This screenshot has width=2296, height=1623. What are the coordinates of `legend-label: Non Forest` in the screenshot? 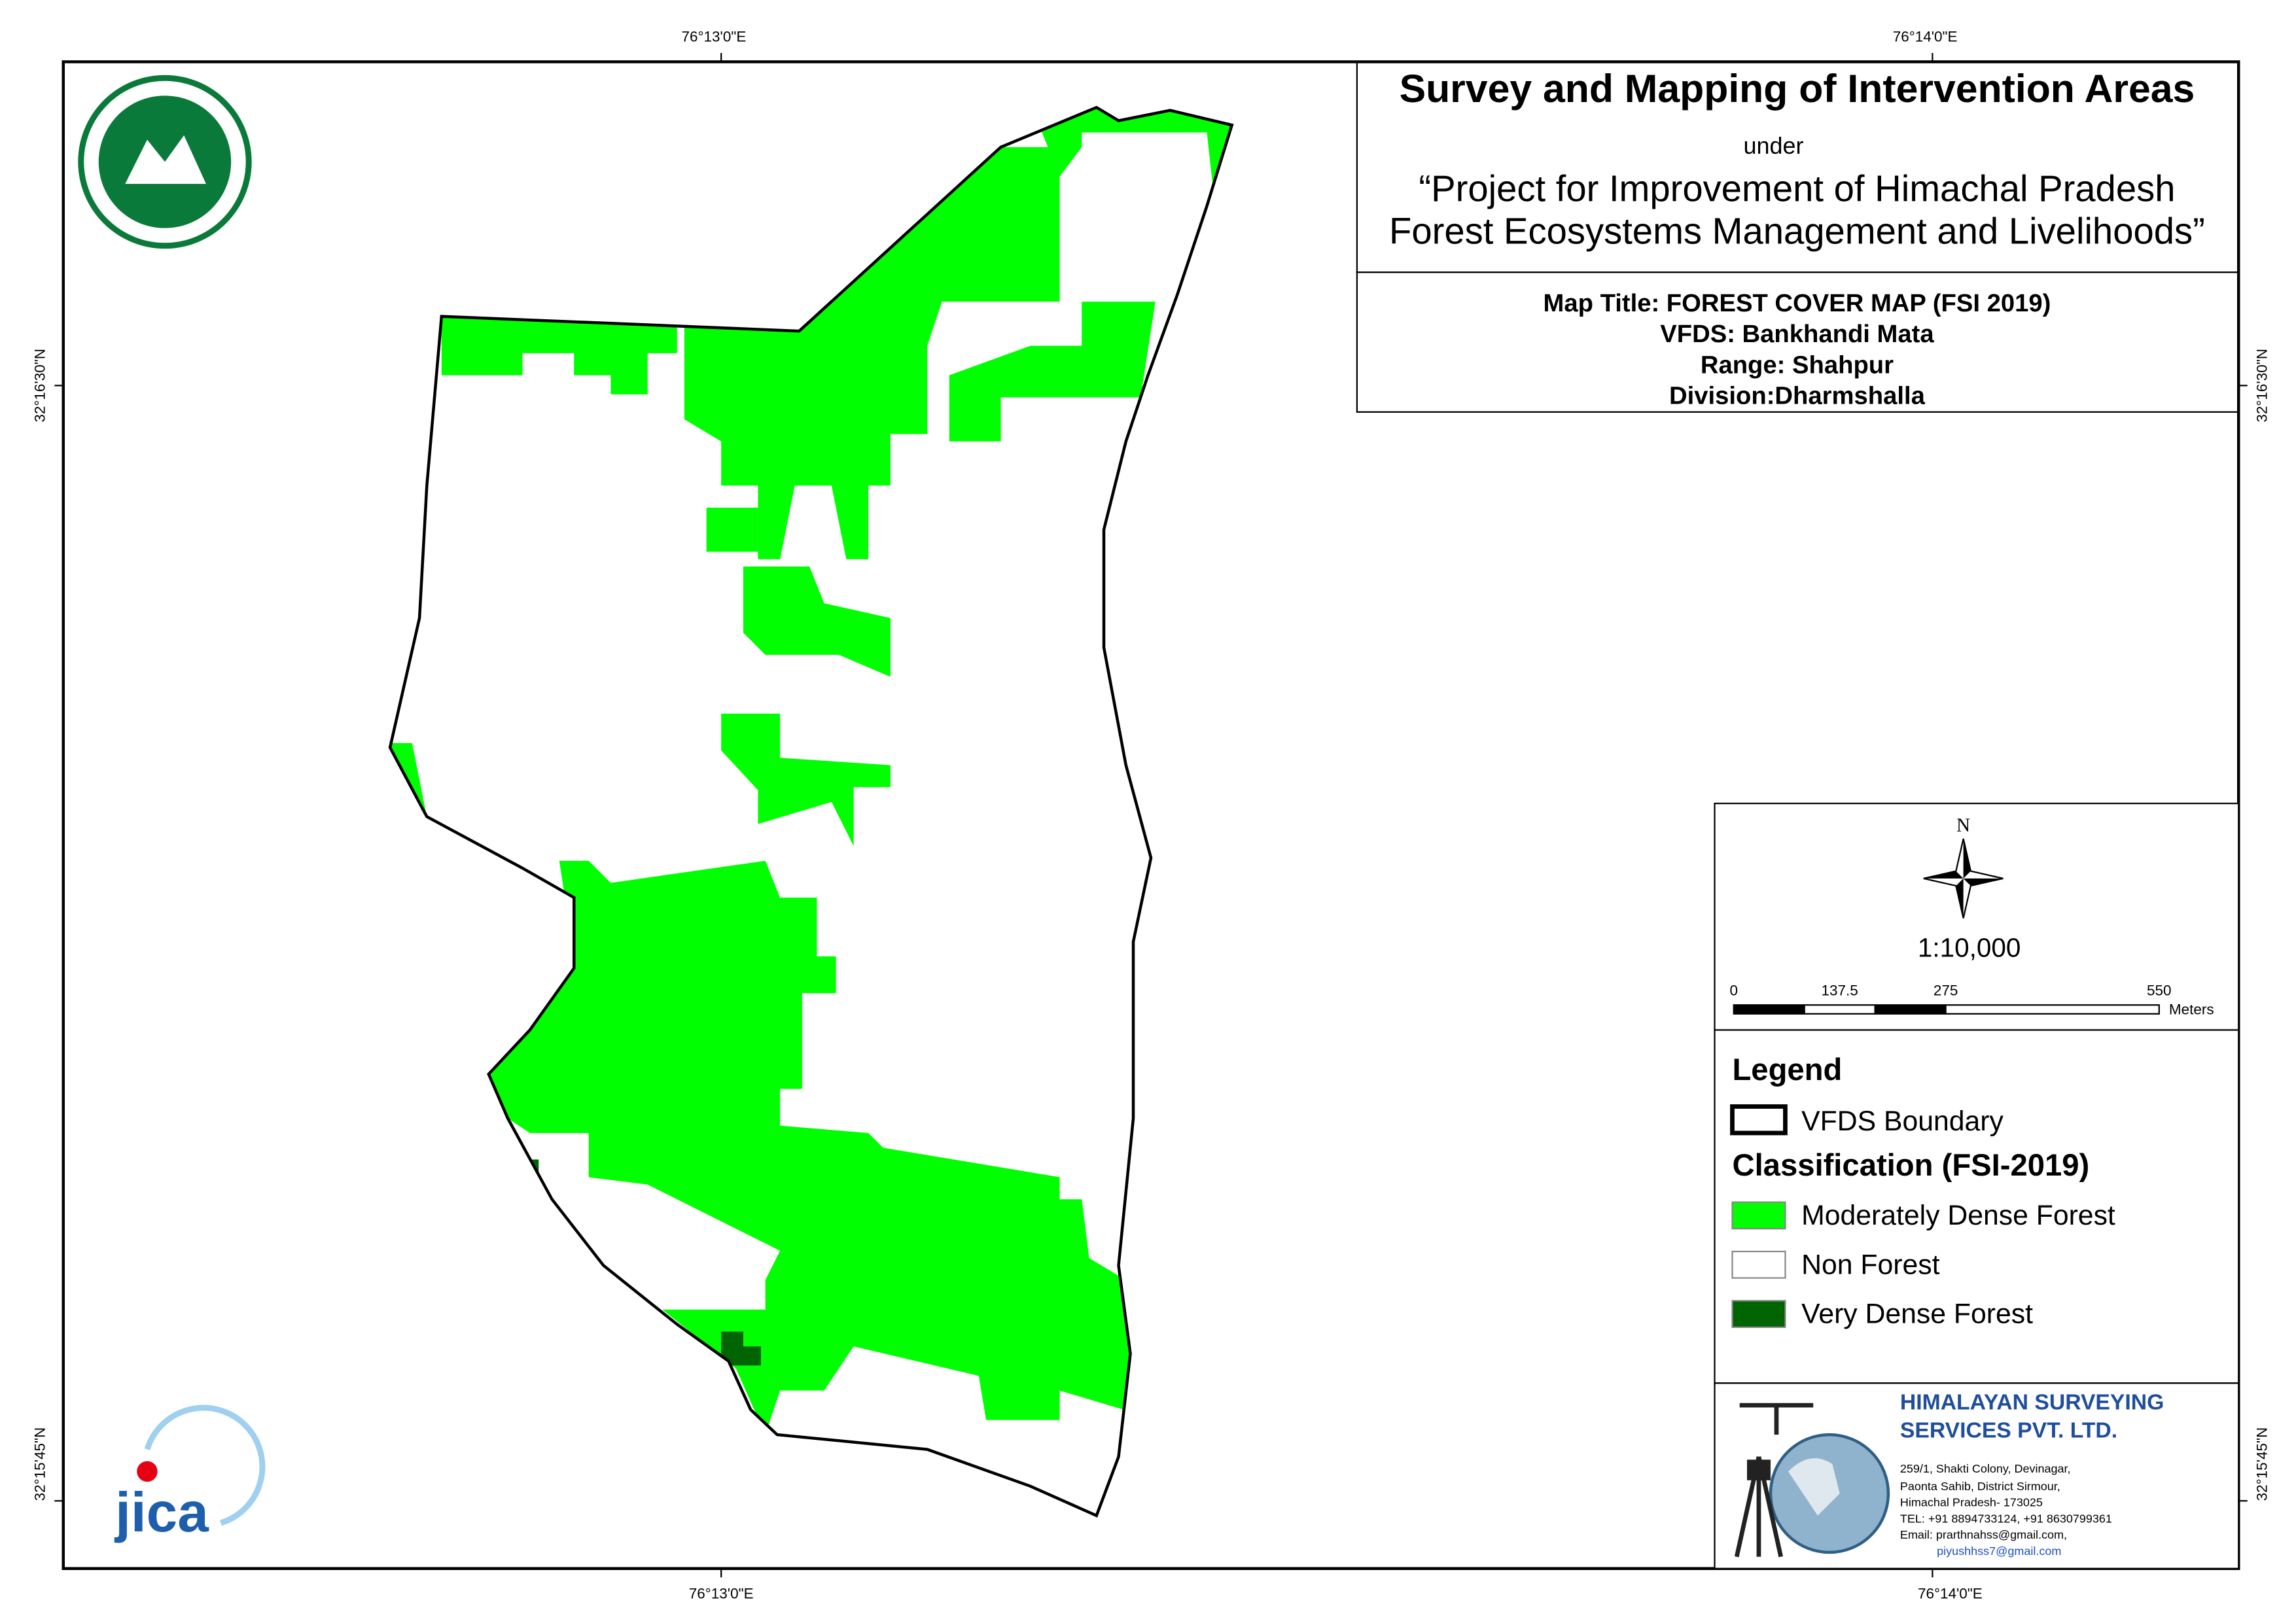 It's located at (1870, 1264).